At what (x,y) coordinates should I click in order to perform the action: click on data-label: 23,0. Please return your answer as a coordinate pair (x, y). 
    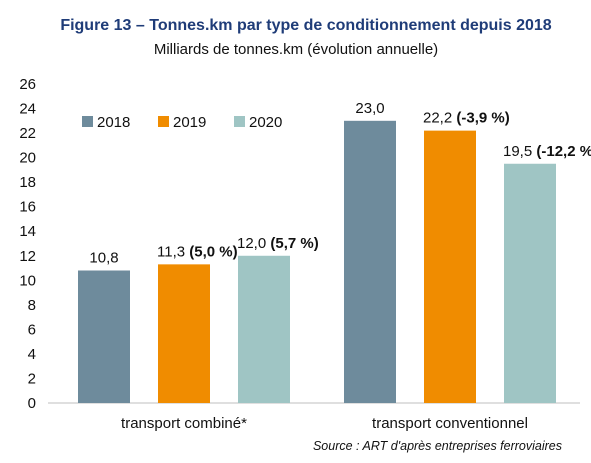
    Looking at the image, I should click on (369, 108).